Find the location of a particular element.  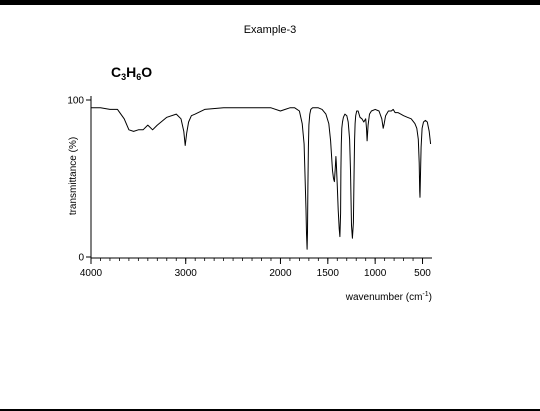

x-tick-label: 2000 is located at coordinates (280, 273).